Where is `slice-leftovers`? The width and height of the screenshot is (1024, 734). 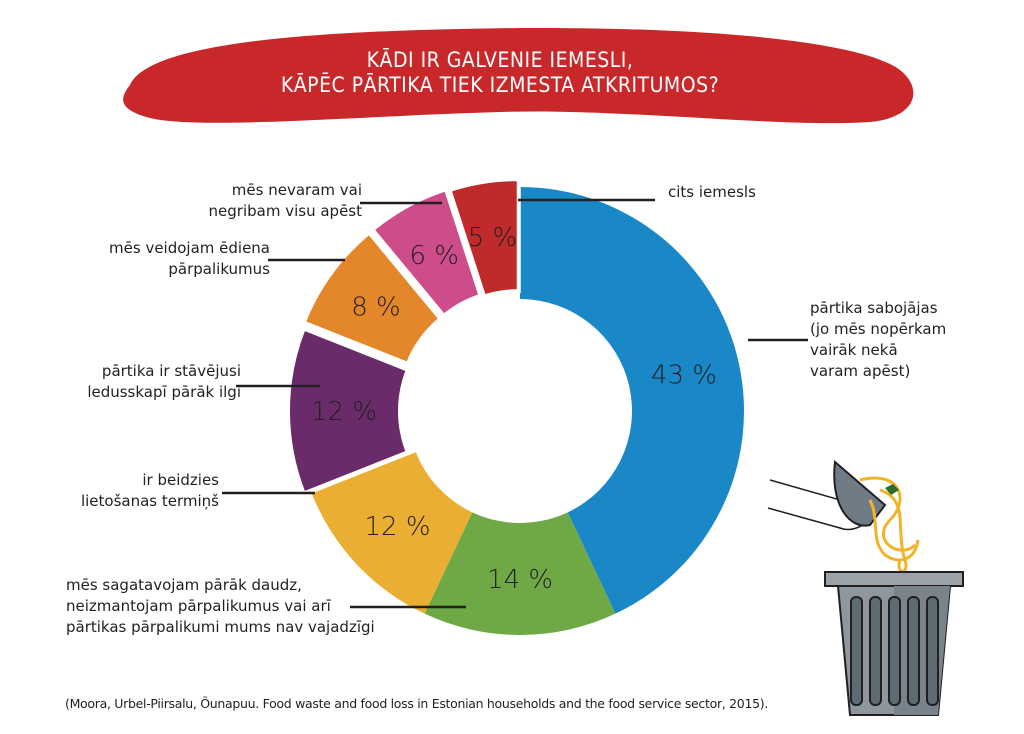
slice-leftovers is located at coordinates (372, 298).